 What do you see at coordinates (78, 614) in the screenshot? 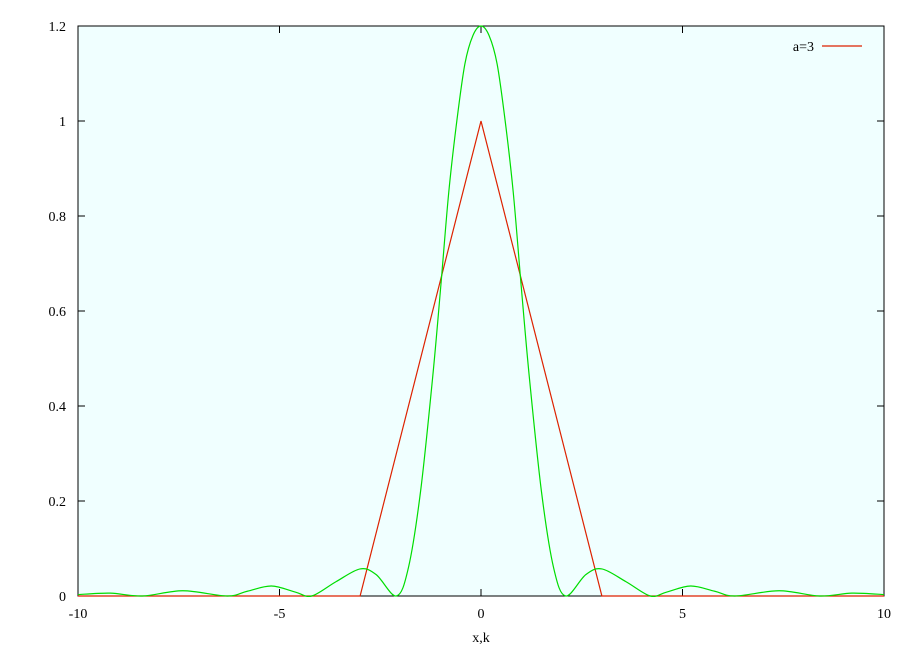
I see `x-tick-label: -10` at bounding box center [78, 614].